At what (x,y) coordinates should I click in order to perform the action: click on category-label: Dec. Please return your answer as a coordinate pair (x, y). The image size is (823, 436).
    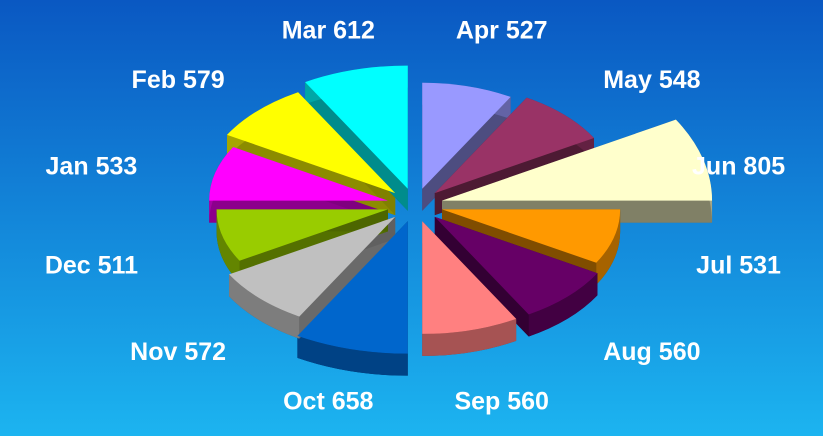
    Looking at the image, I should click on (68, 265).